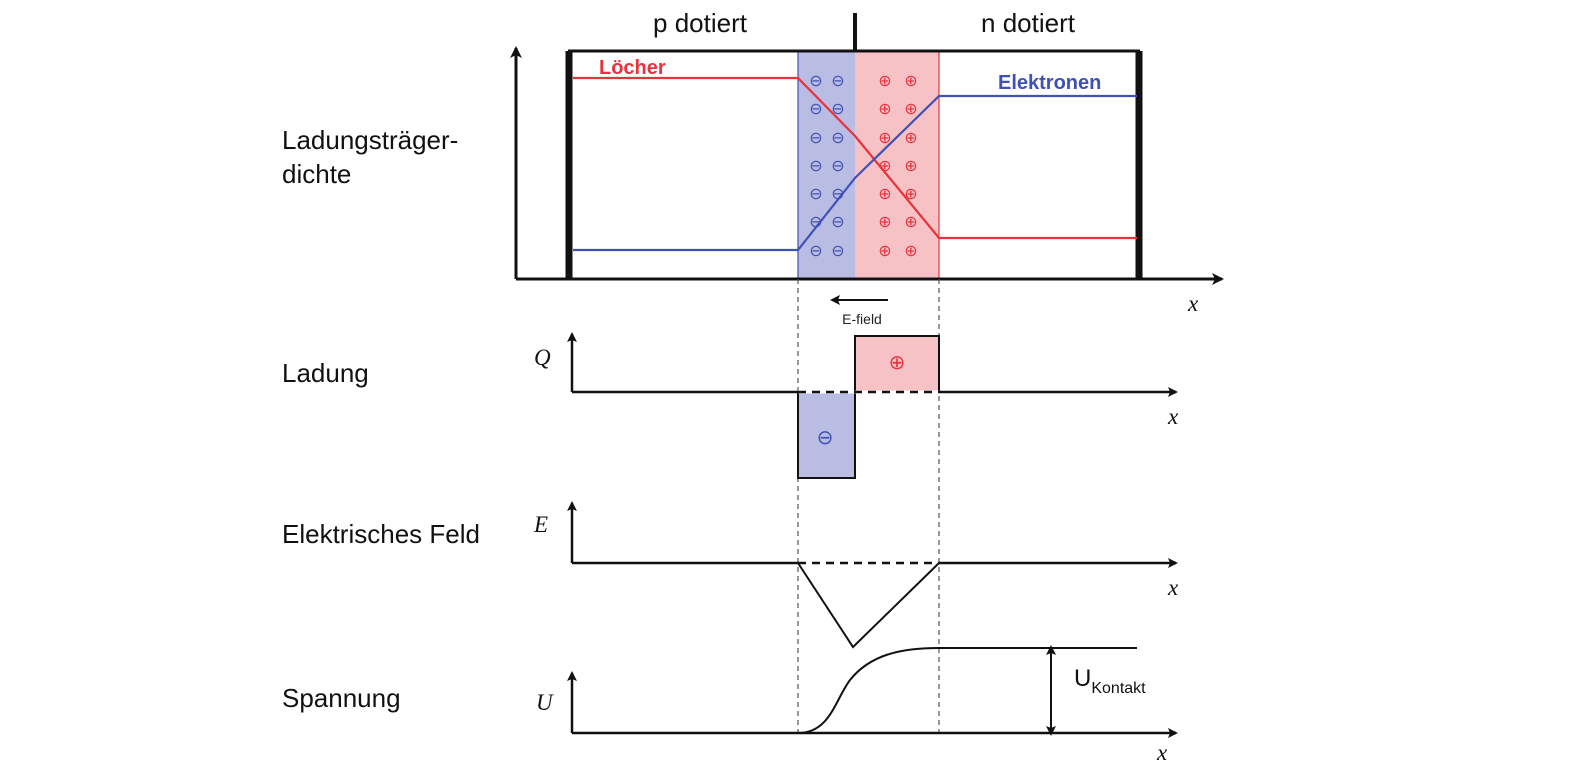 Image resolution: width=1578 pixels, height=781 pixels. I want to click on contact-voltage-label: UKontakt, so click(1110, 681).